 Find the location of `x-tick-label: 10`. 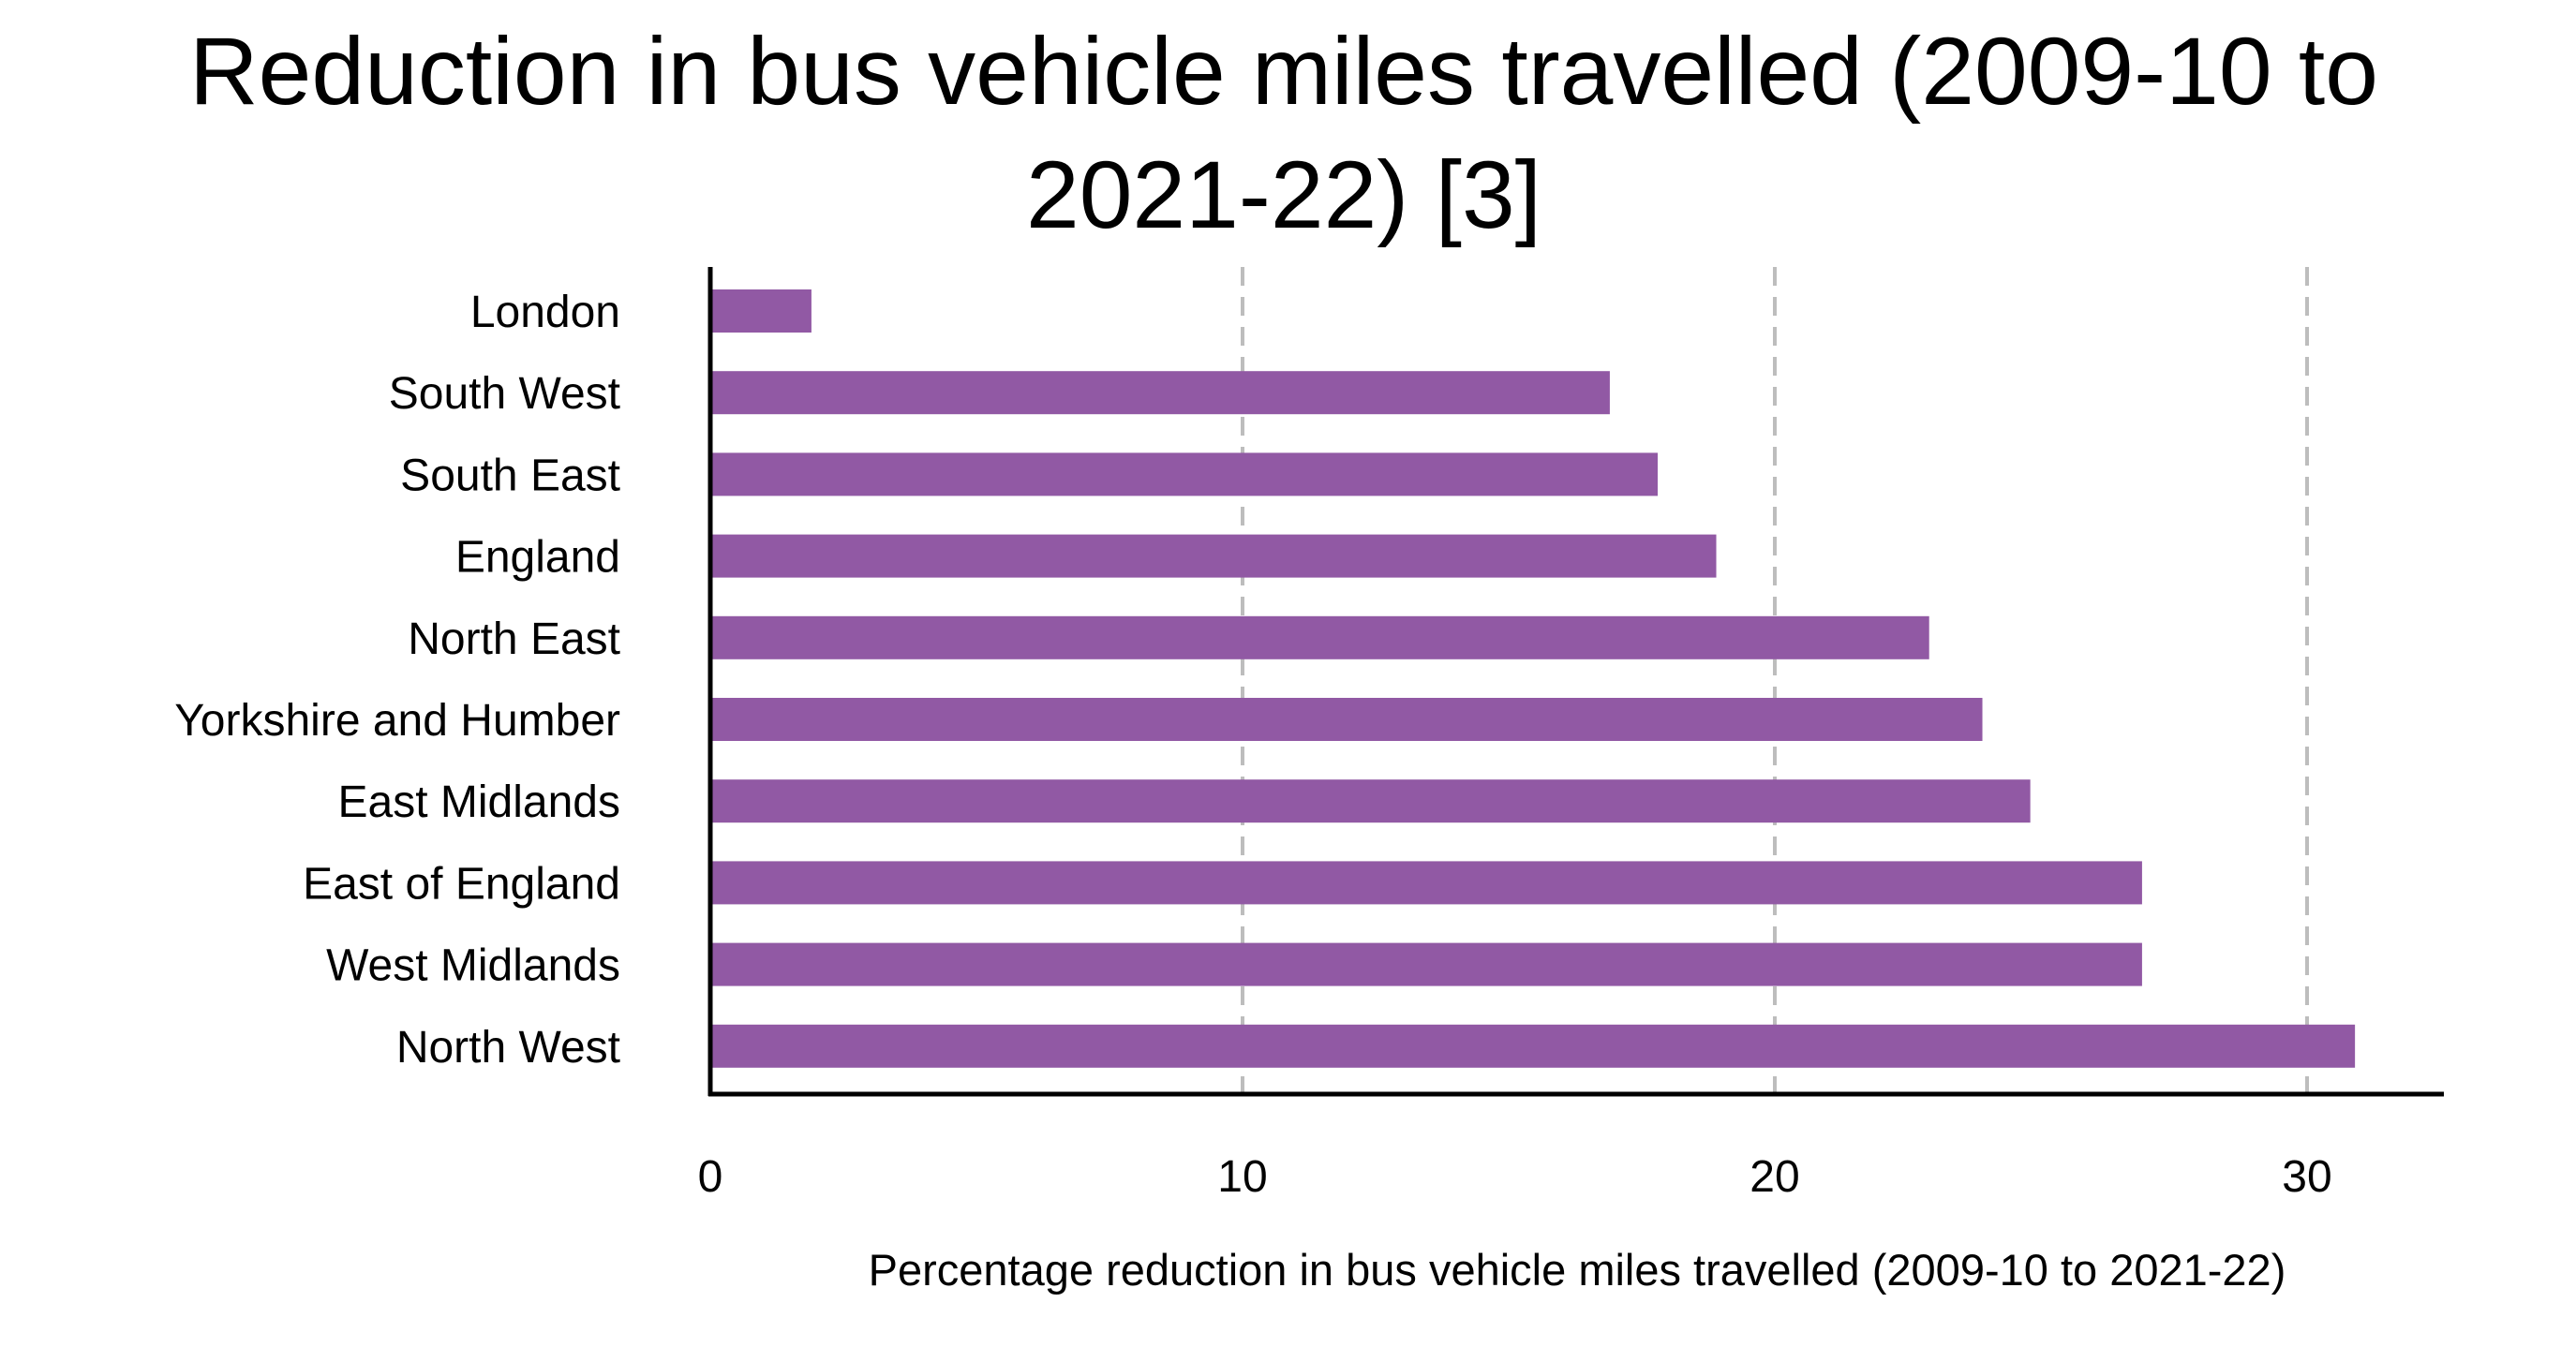

x-tick-label: 10 is located at coordinates (1242, 1177).